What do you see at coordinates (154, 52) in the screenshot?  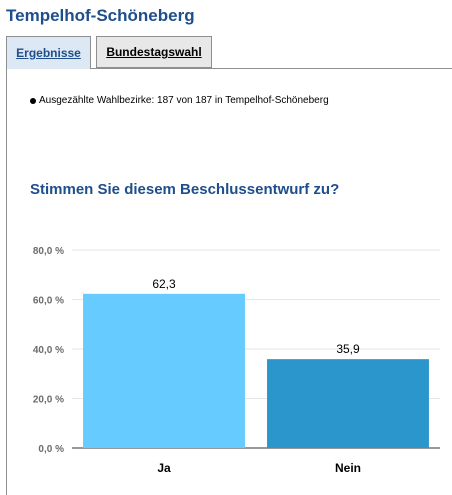 I see `tab-bundestagswahl: Bundestagswahl` at bounding box center [154, 52].